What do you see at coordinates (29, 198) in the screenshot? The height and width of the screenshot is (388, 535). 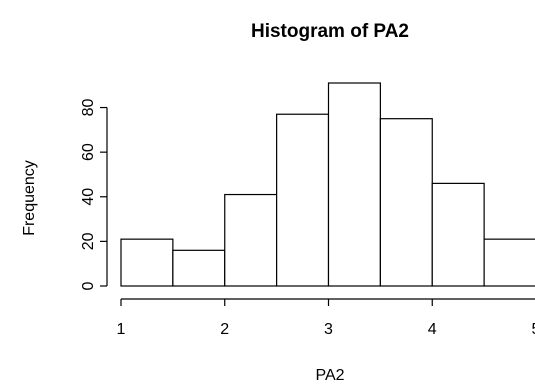 I see `y-axis-label: Frequency` at bounding box center [29, 198].